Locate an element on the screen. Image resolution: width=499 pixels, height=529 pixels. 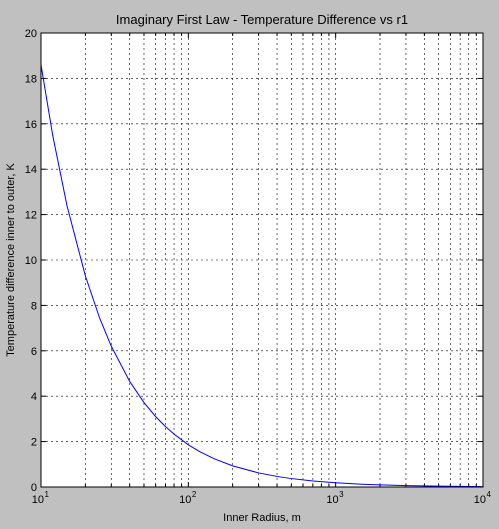
x-tick-label: 10 4 is located at coordinates (483, 498).